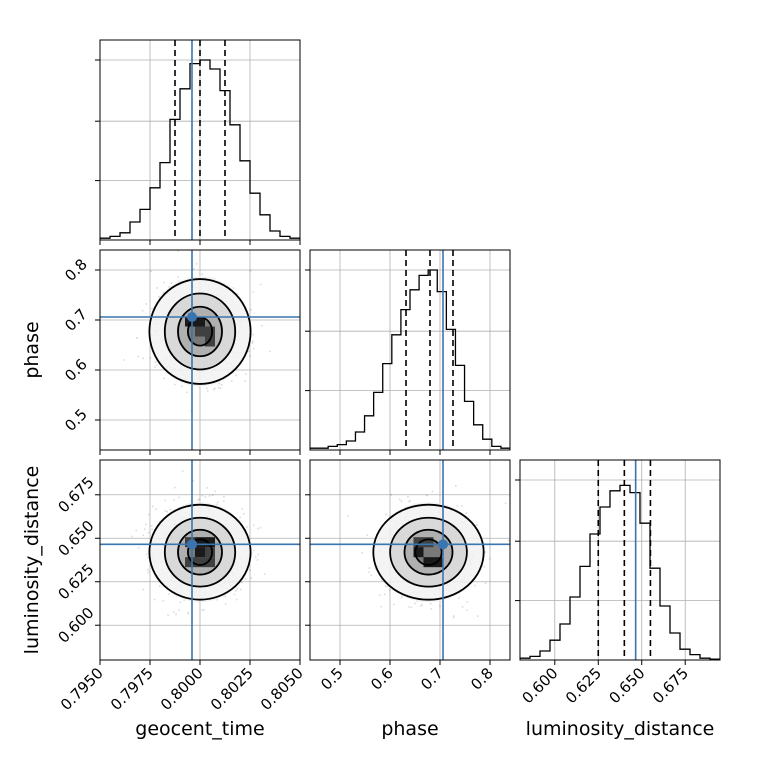  Describe the element at coordinates (132, 689) in the screenshot. I see `xtick-label-geocent_time: 0.7975` at that location.